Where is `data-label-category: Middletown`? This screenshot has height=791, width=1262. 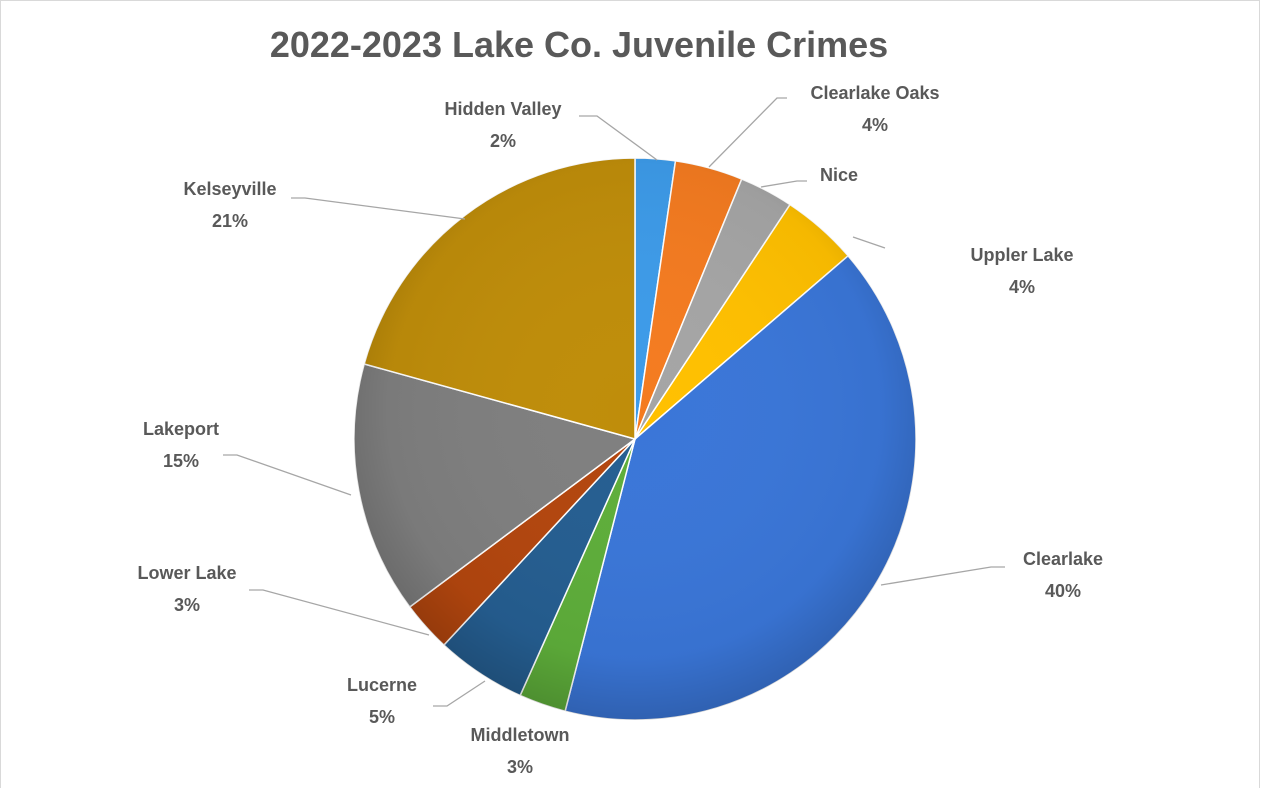
data-label-category: Middletown is located at coordinates (520, 735).